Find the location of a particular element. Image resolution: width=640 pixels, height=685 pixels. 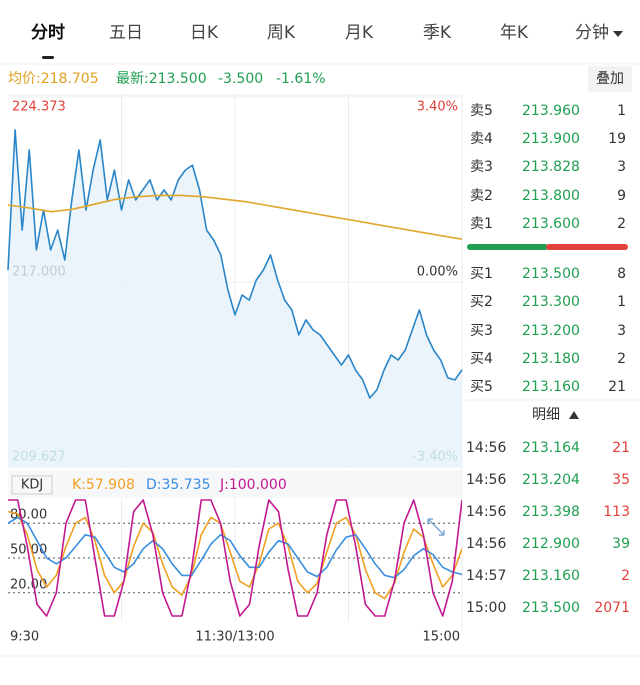

book-price: 213.600 is located at coordinates (551, 224).